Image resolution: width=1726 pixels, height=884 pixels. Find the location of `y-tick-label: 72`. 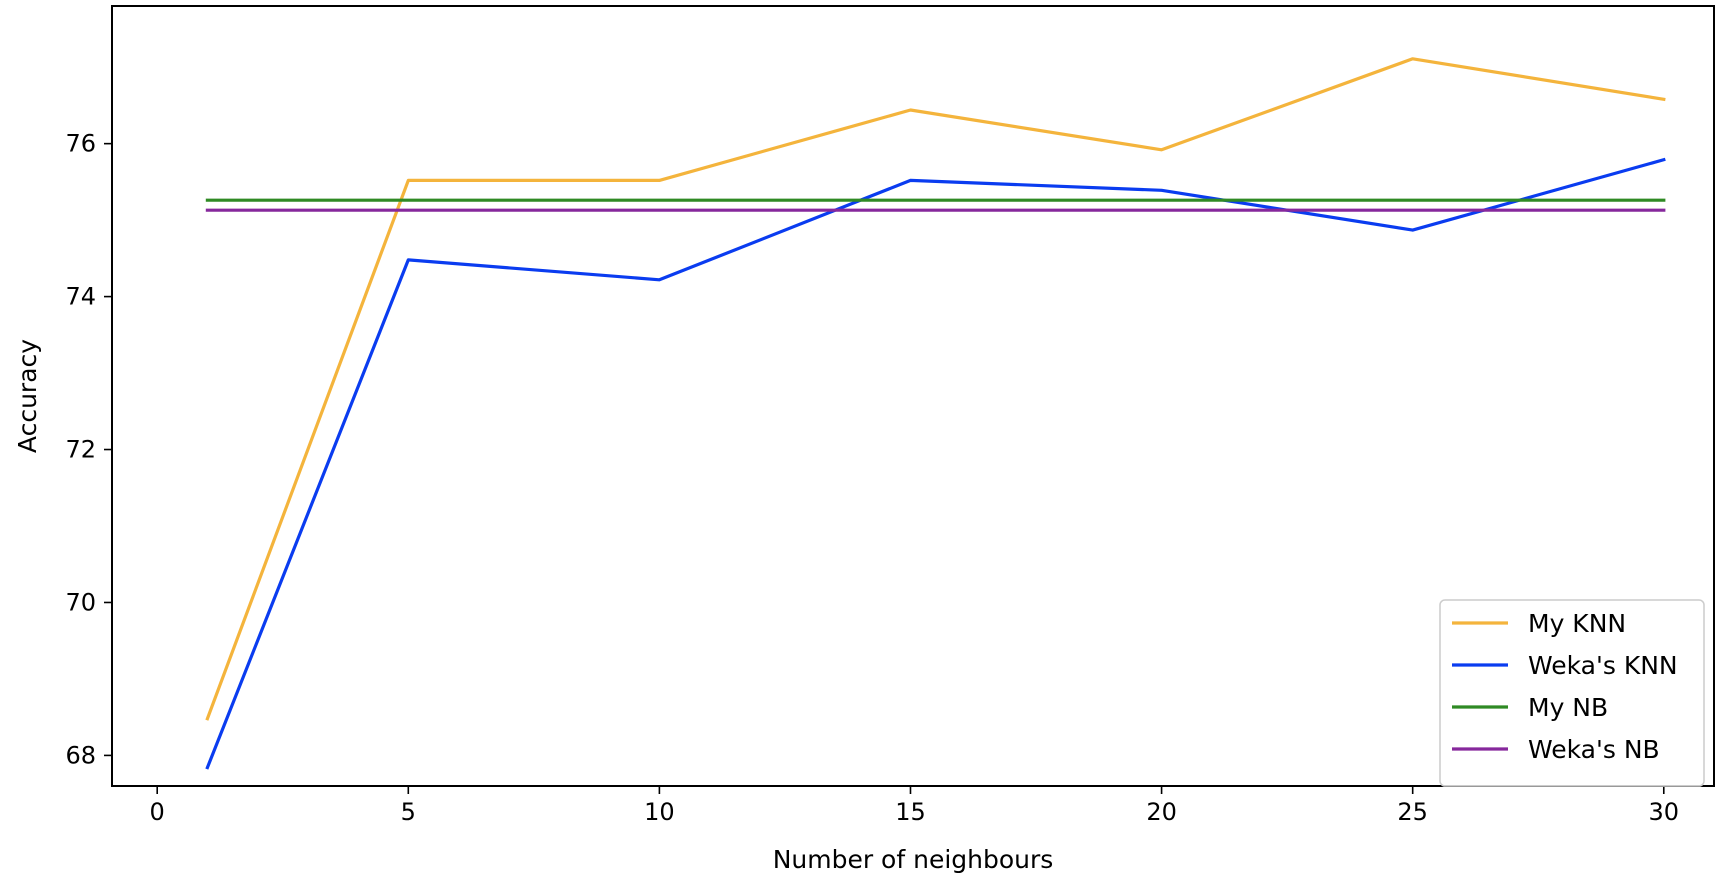

y-tick-label: 72 is located at coordinates (80, 450).